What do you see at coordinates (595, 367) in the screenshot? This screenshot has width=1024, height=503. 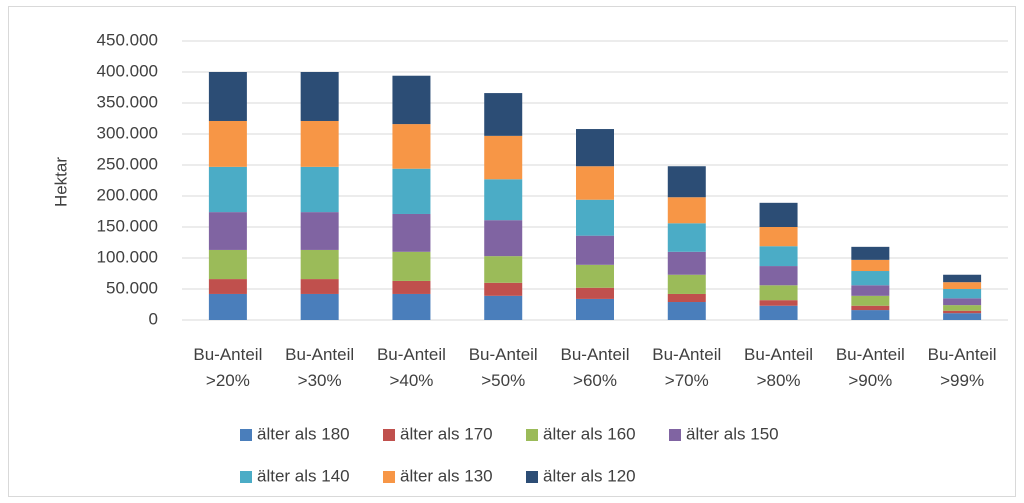 I see `x-tick-label: Bu-Anteil >60%` at bounding box center [595, 367].